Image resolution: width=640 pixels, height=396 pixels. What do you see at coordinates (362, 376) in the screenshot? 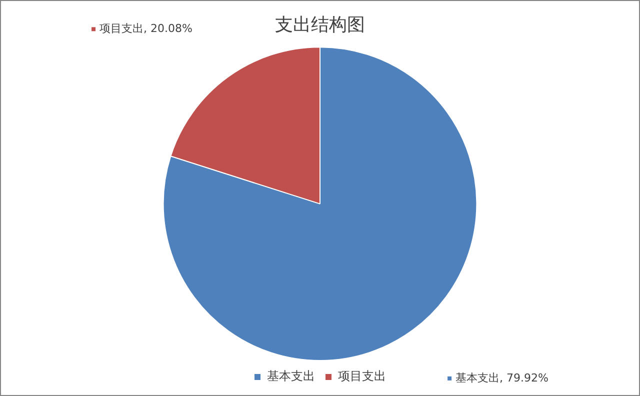
I see `legend-label: 项目支出` at bounding box center [362, 376].